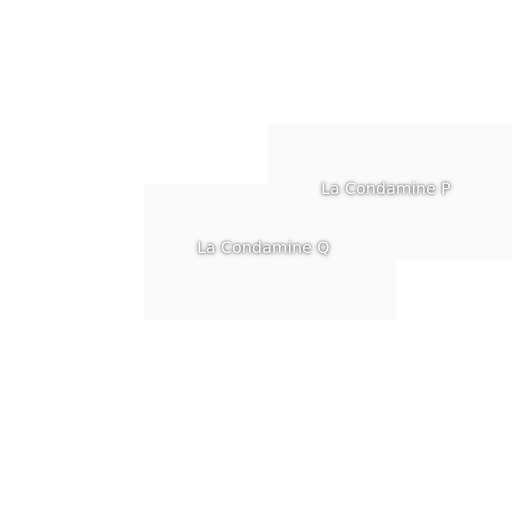 This screenshot has height=512, width=512. I want to click on label-halo-area, so click(270, 252).